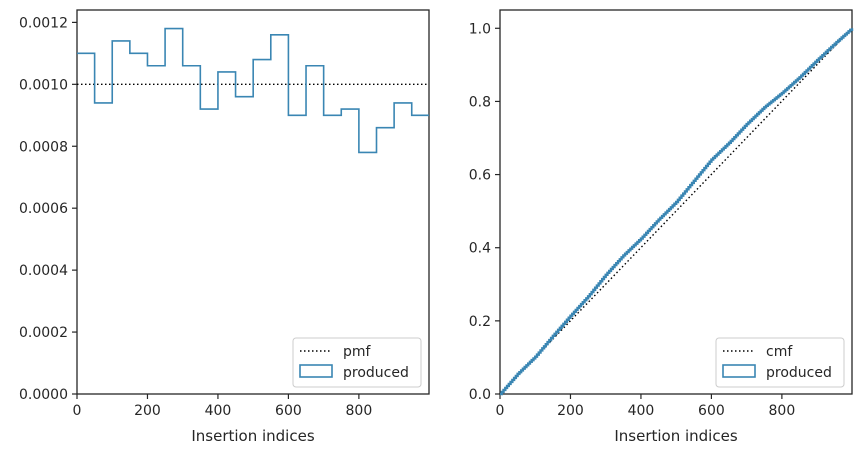 This screenshot has height=453, width=861. What do you see at coordinates (782, 411) in the screenshot?
I see `right-x-tick-label: 800` at bounding box center [782, 411].